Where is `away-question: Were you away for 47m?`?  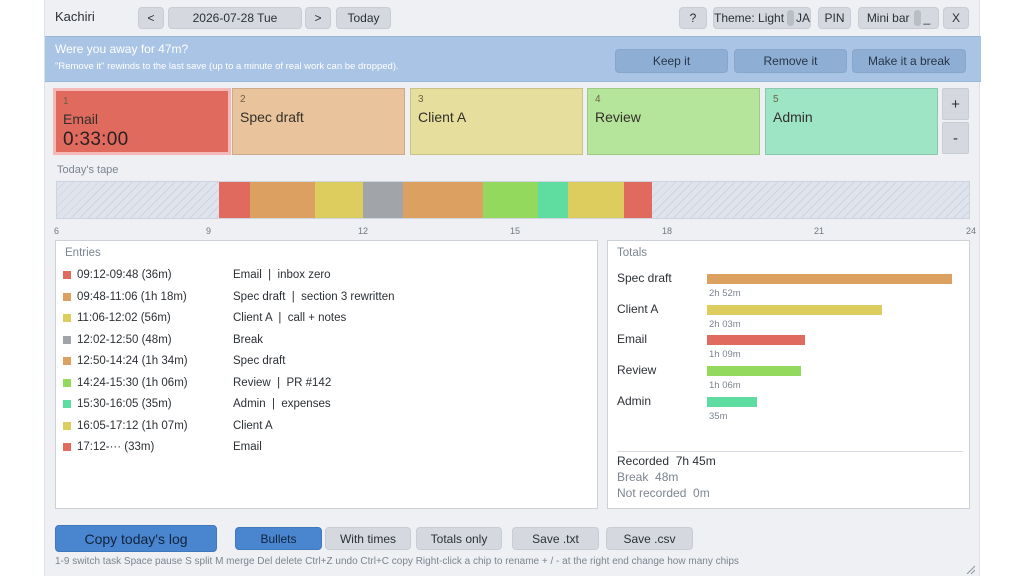 away-question: Were you away for 47m? is located at coordinates (122, 49).